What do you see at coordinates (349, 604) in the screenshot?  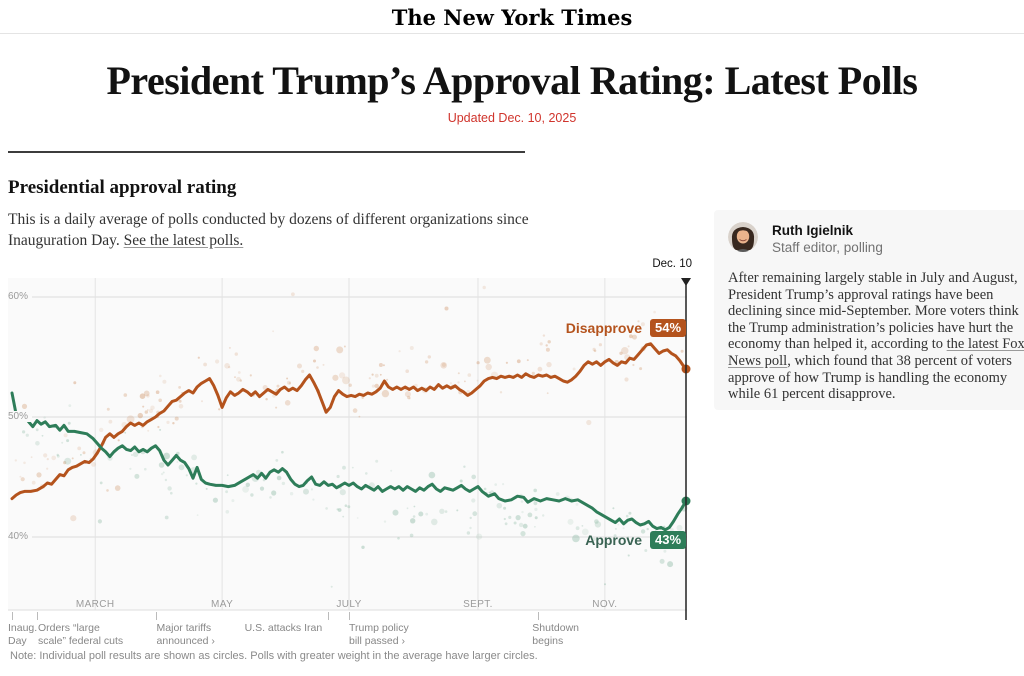 I see `x-axis-label: JULY` at bounding box center [349, 604].